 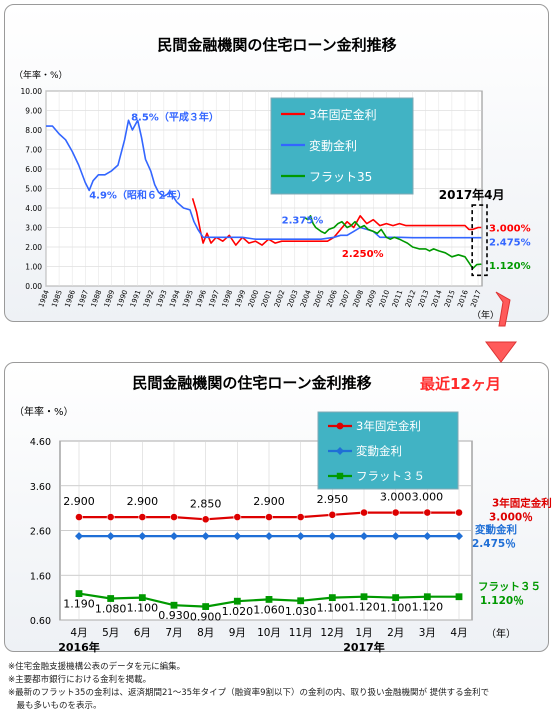 I want to click on footnote: ※主要都市銀行における金利を掲載。, so click(x=80, y=680).